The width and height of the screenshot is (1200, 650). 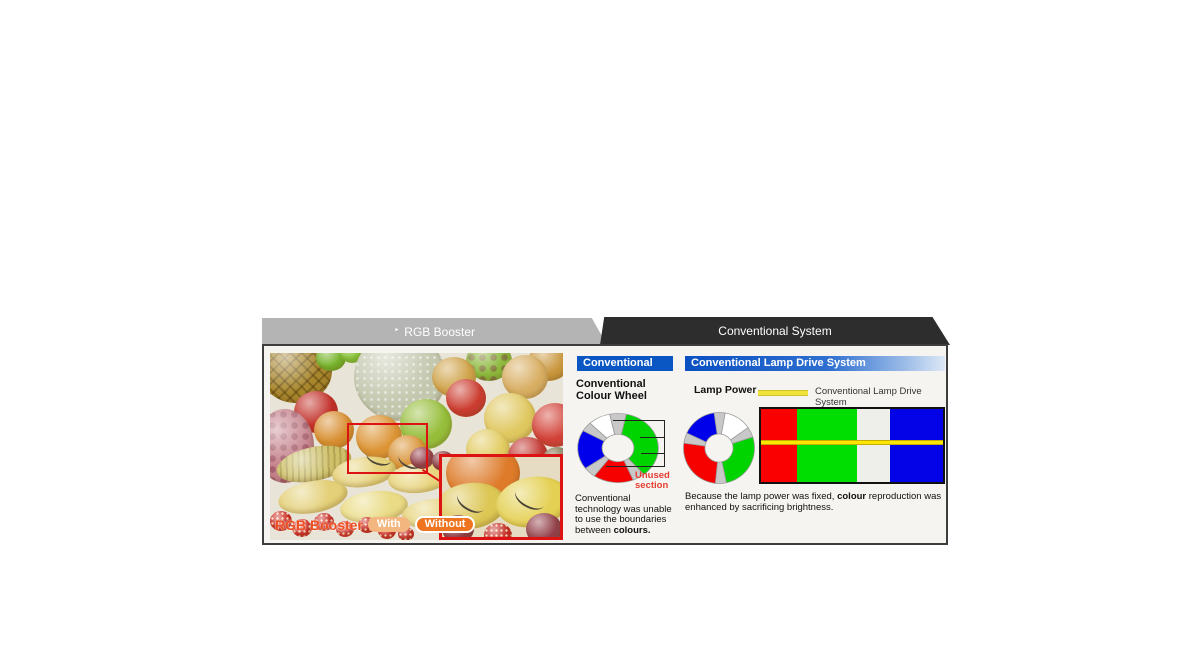 I want to click on rgb-booster-caption: RGB Booster, so click(x=319, y=524).